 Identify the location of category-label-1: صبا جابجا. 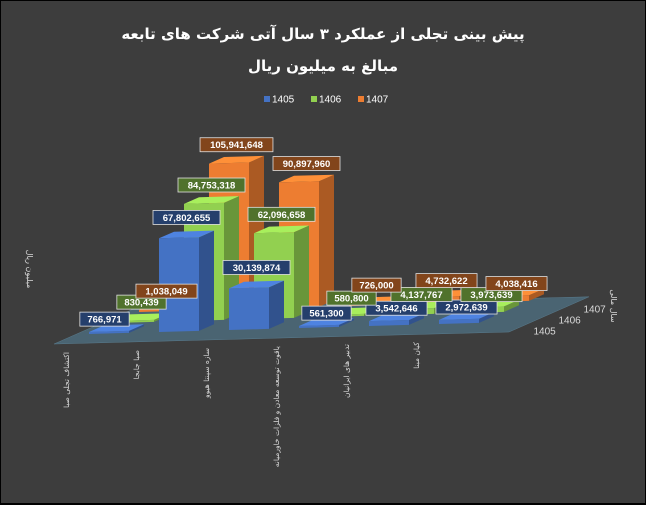
(136, 364).